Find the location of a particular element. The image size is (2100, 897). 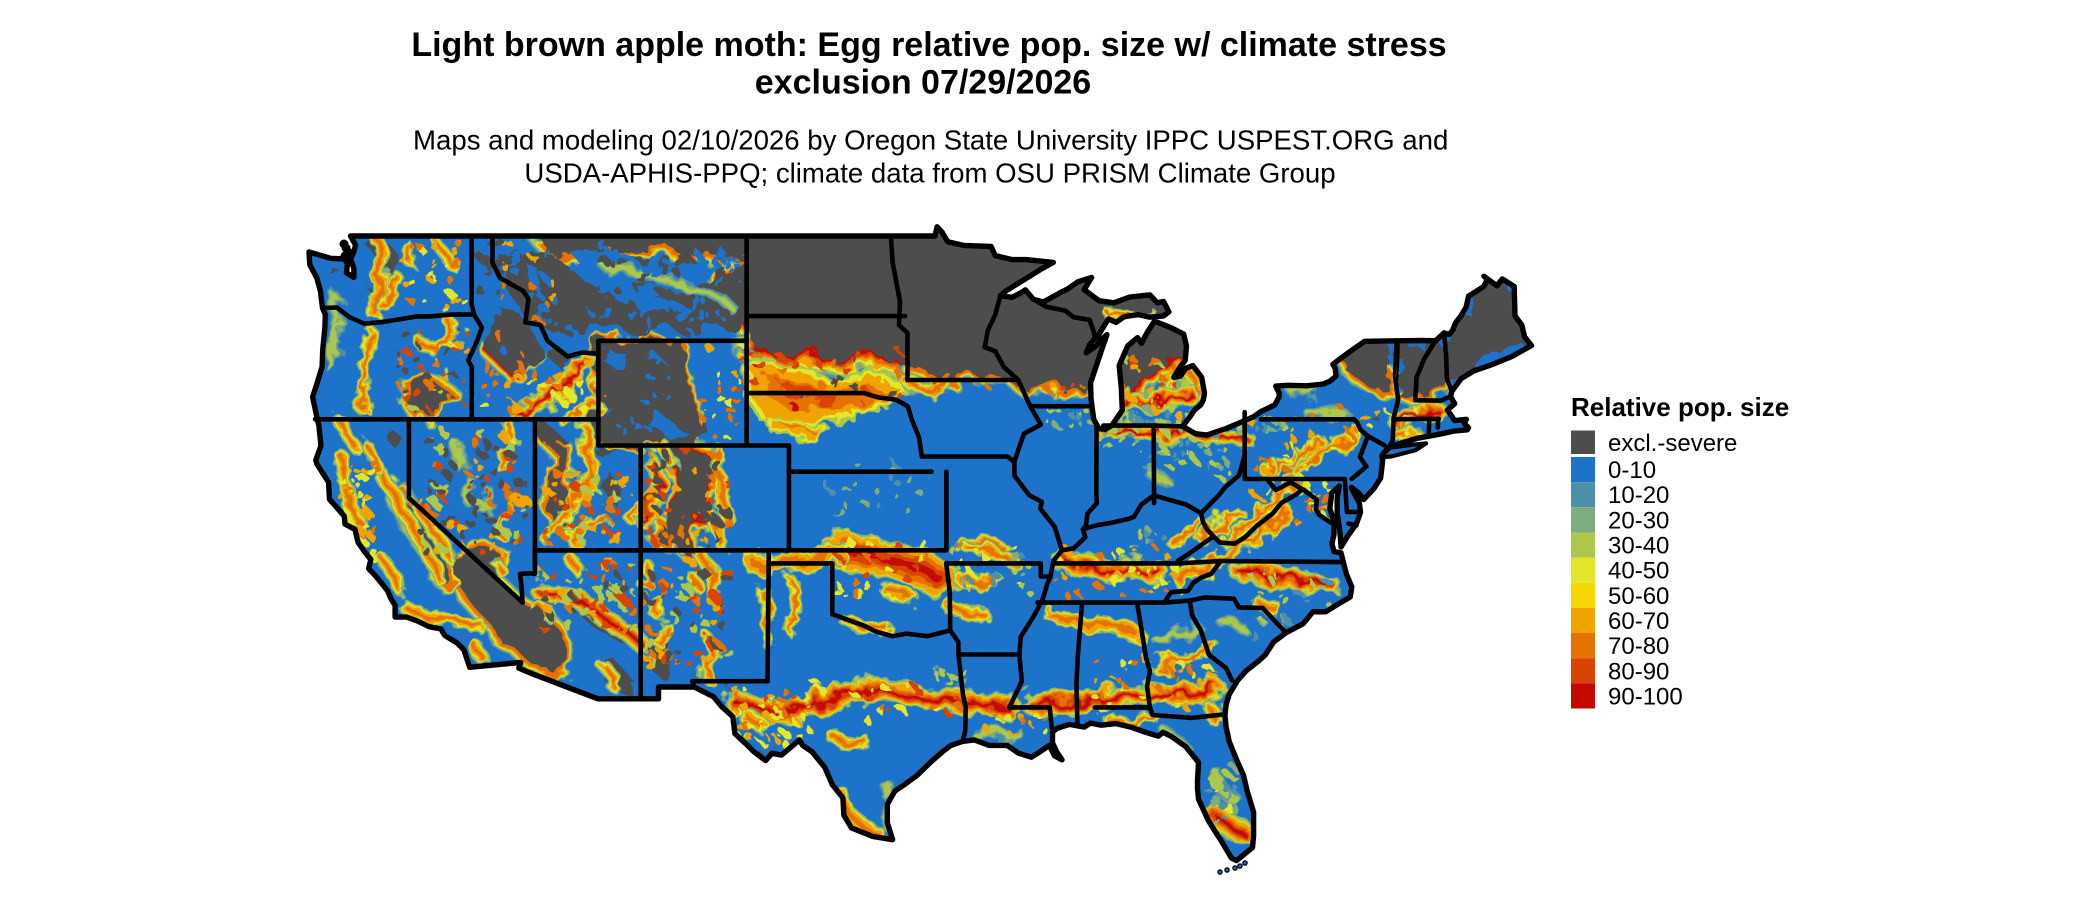

svg-text: 70-80 is located at coordinates (1638, 646).